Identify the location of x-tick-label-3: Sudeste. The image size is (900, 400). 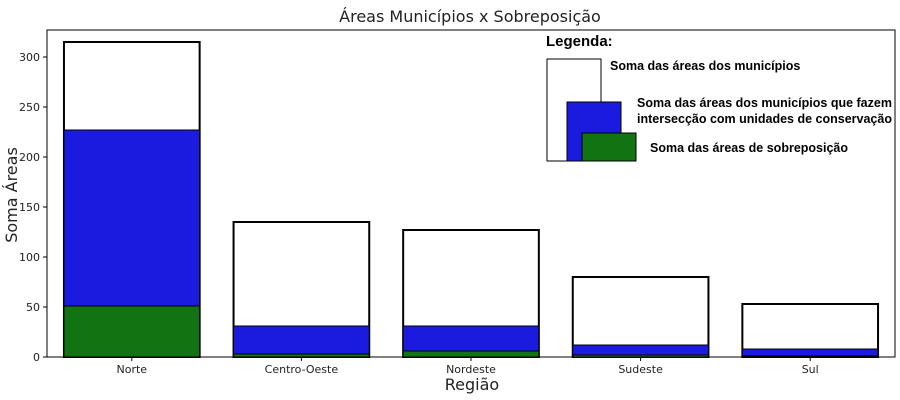
(640, 369).